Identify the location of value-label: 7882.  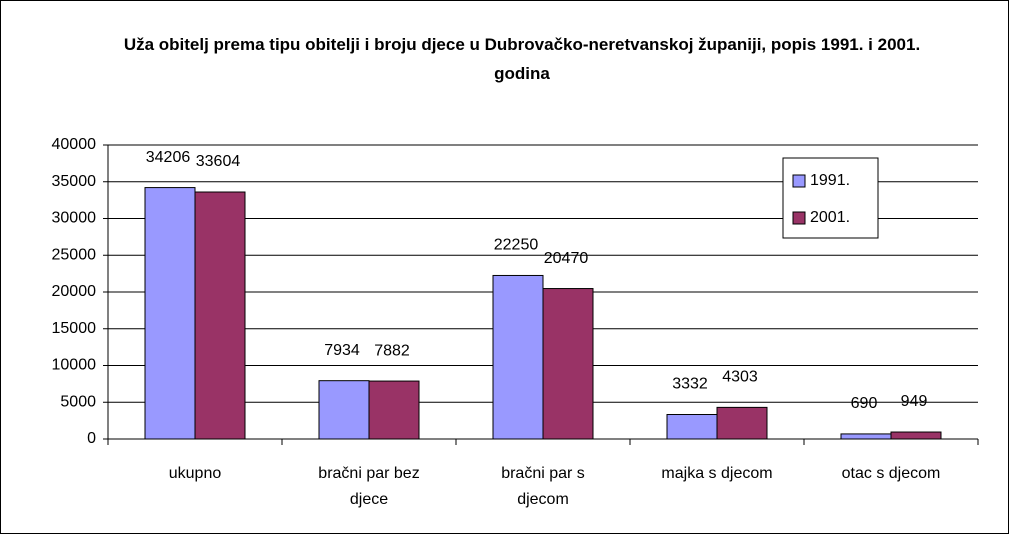
(392, 350).